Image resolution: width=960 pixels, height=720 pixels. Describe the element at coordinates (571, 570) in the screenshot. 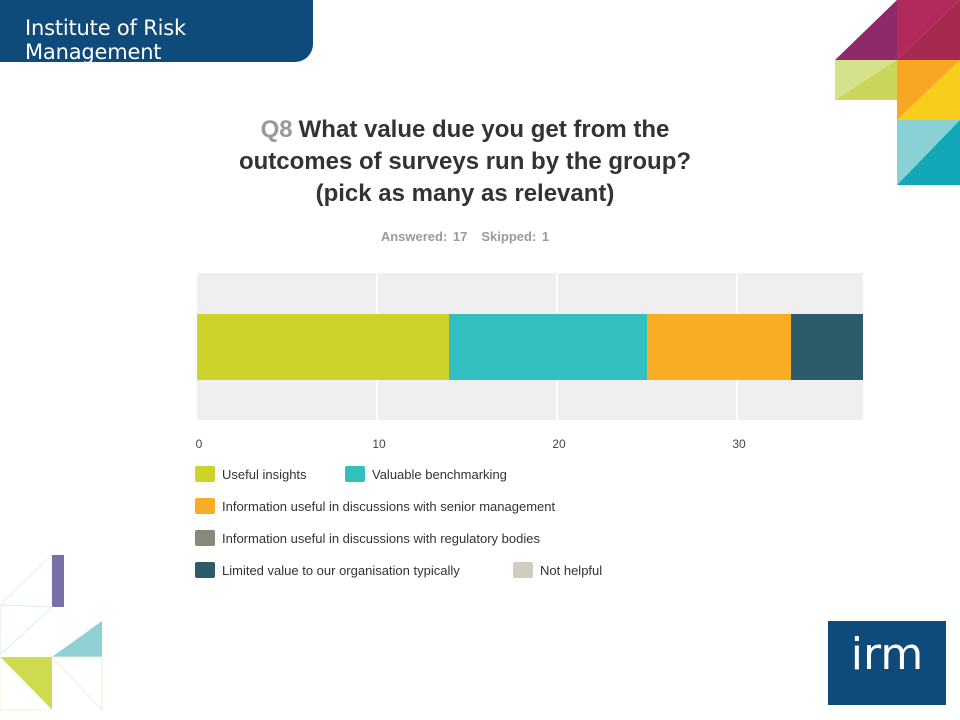

I see `legend-label-5: Not helpful` at that location.